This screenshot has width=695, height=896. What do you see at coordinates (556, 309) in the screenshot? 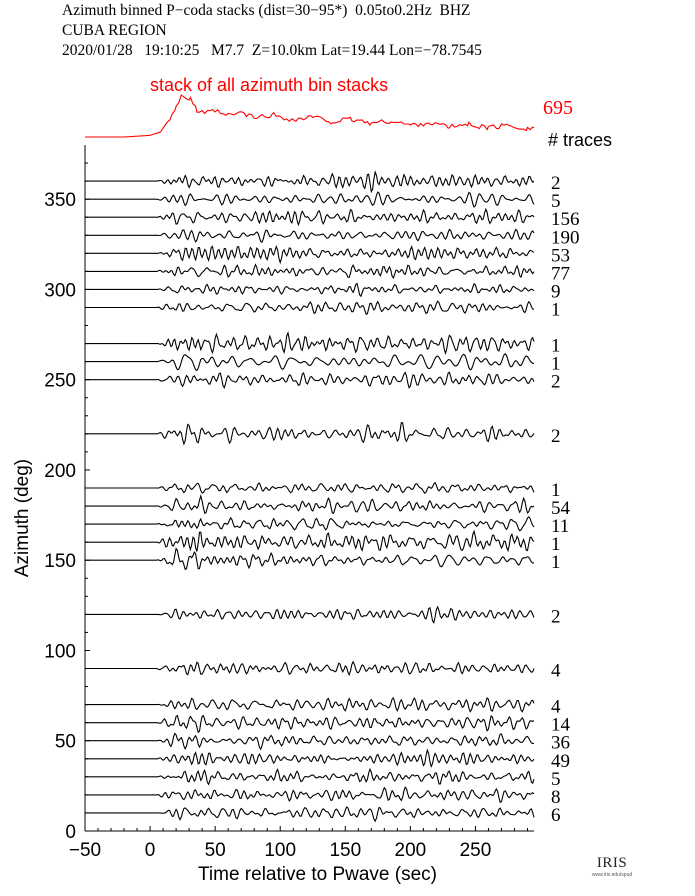
I see `trace-count-290: 1` at bounding box center [556, 309].